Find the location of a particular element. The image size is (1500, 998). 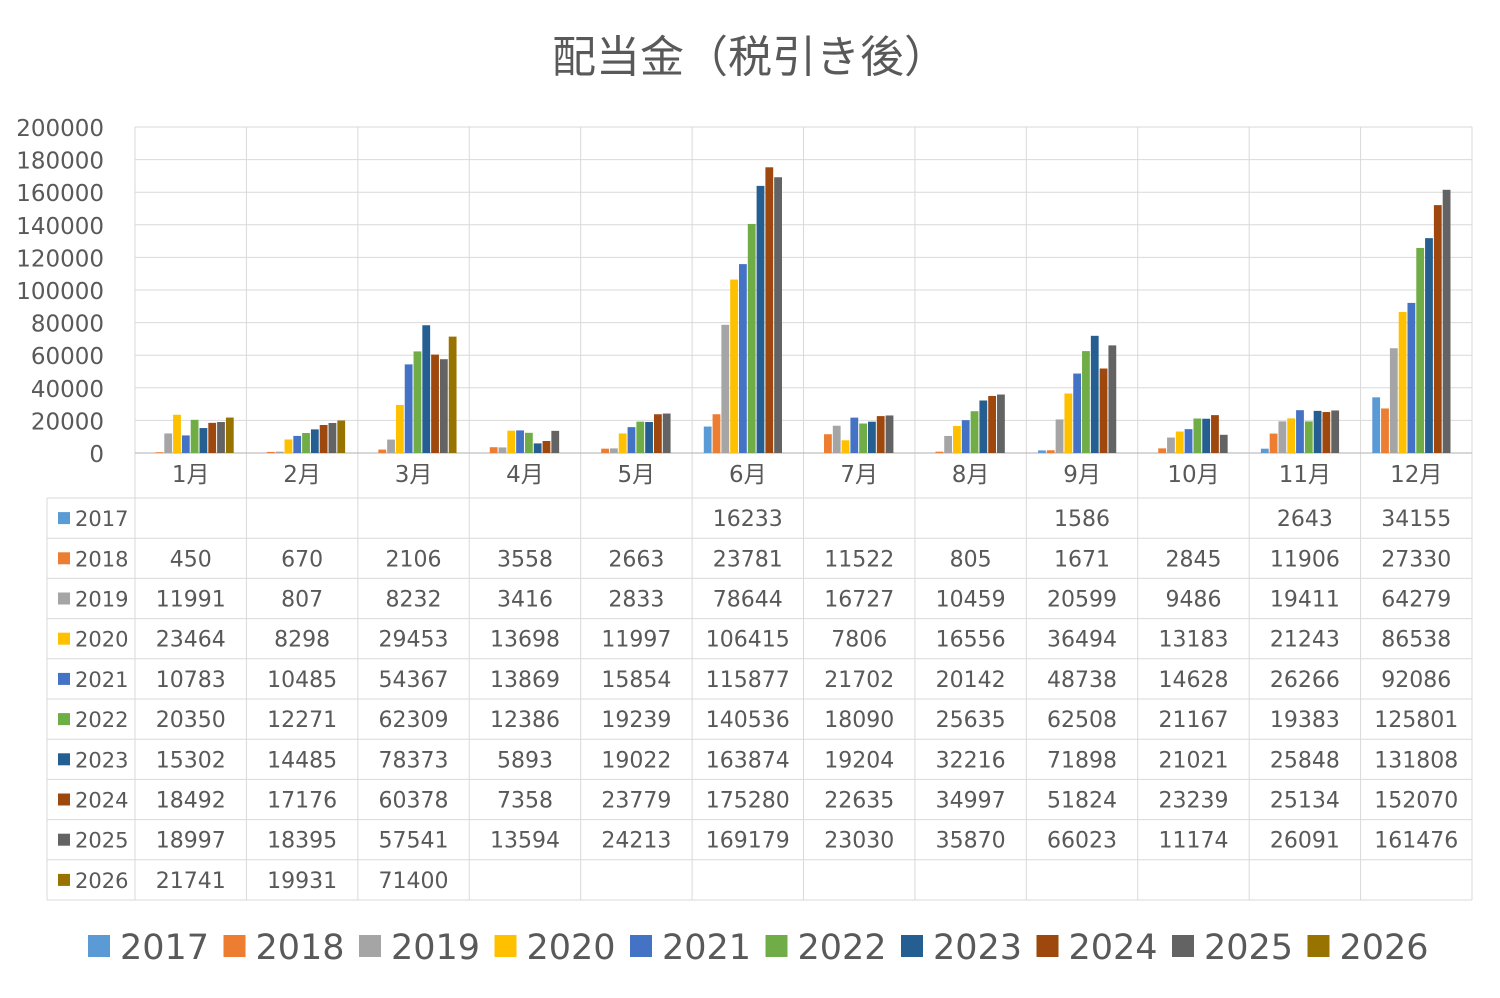

legend: 2017 2018 2019 2020 2021 2022 2023 2024 2025 2026 is located at coordinates (758, 948).